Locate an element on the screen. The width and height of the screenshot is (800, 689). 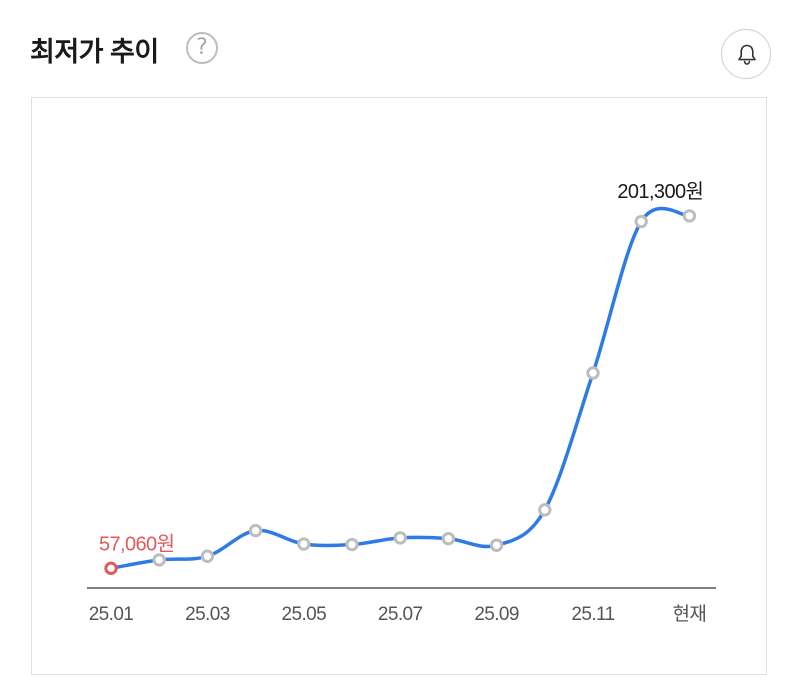
x-tick-label: 25.09 is located at coordinates (496, 614).